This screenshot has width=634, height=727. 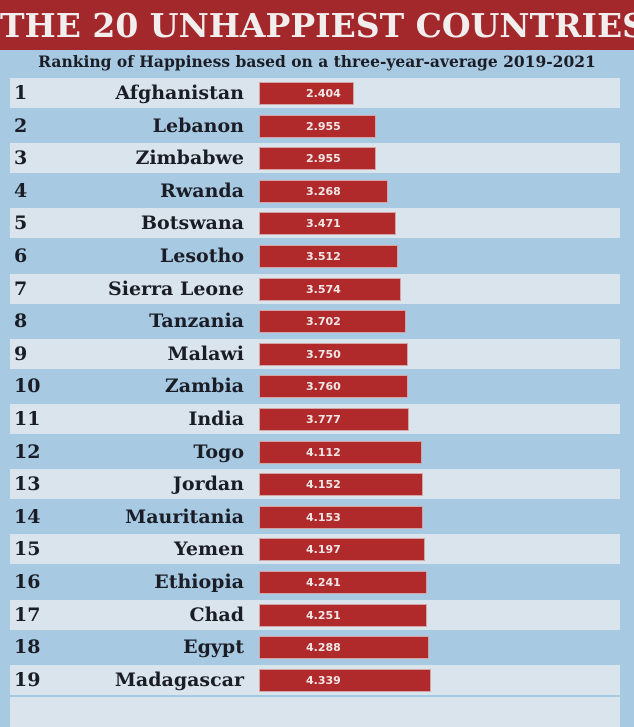 What do you see at coordinates (323, 93) in the screenshot?
I see `value-label: 2.404` at bounding box center [323, 93].